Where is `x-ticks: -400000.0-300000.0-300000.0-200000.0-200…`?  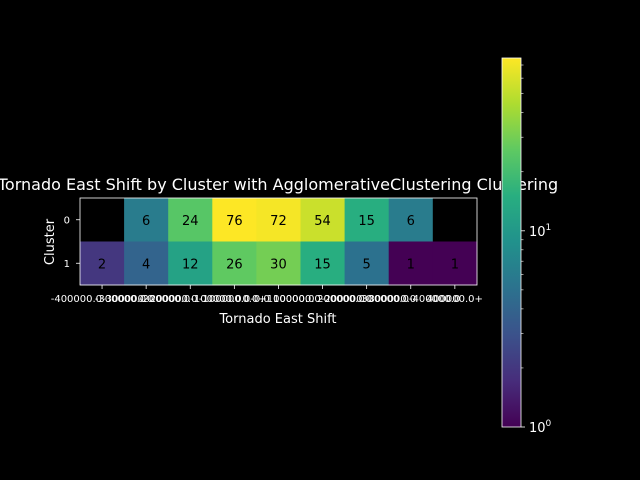 x-ticks: -400000.0-300000.0-300000.0-200000.0-200… is located at coordinates (267, 295).